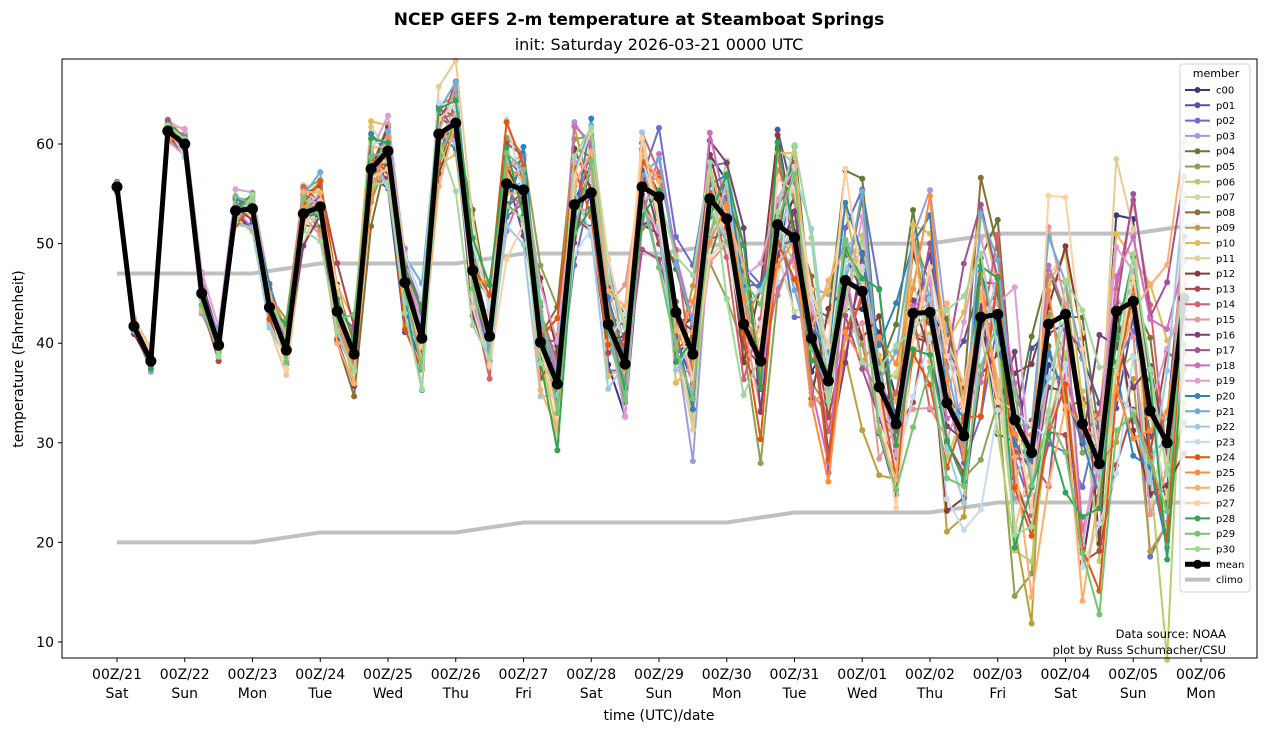  What do you see at coordinates (45, 245) in the screenshot?
I see `y-tick-label: 50` at bounding box center [45, 245].